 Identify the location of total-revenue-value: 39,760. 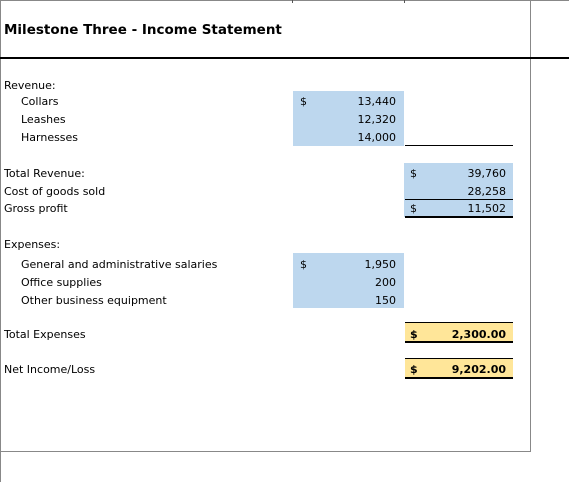
(487, 173).